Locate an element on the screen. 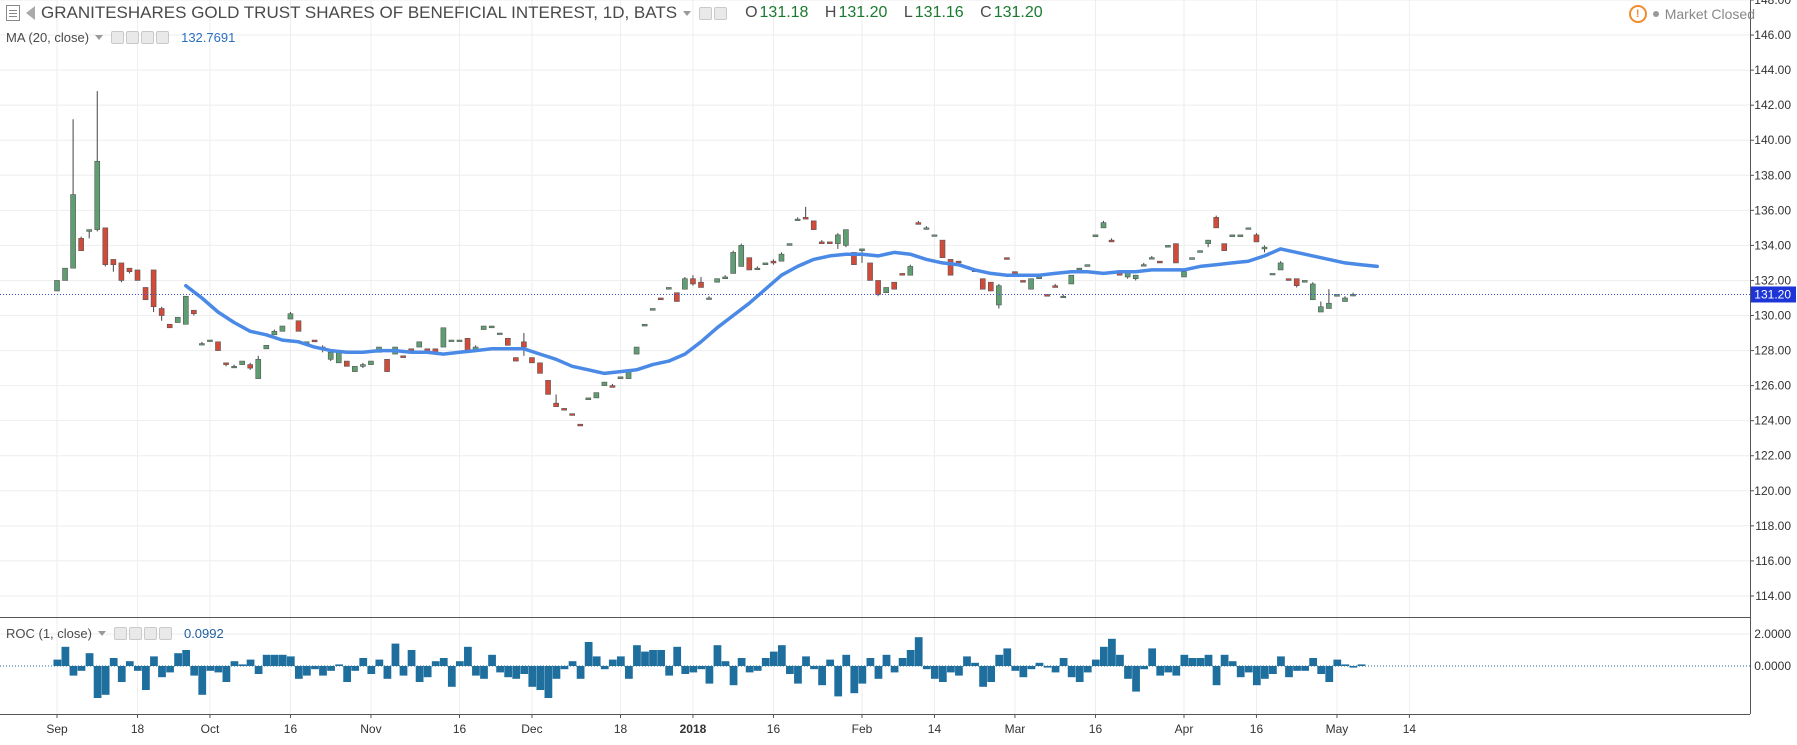 This screenshot has height=745, width=1797. y-tick-label: 148.00 is located at coordinates (1772, 3).